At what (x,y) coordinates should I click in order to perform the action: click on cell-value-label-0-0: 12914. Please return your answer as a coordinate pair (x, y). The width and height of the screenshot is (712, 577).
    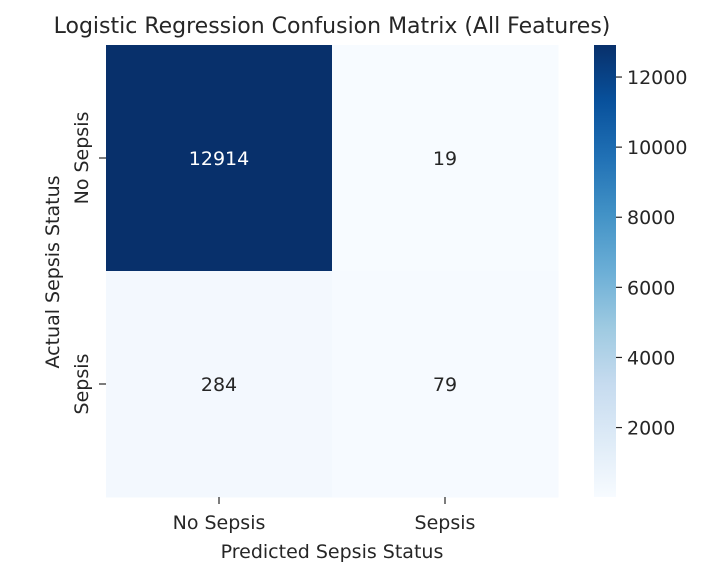
    Looking at the image, I should click on (219, 159).